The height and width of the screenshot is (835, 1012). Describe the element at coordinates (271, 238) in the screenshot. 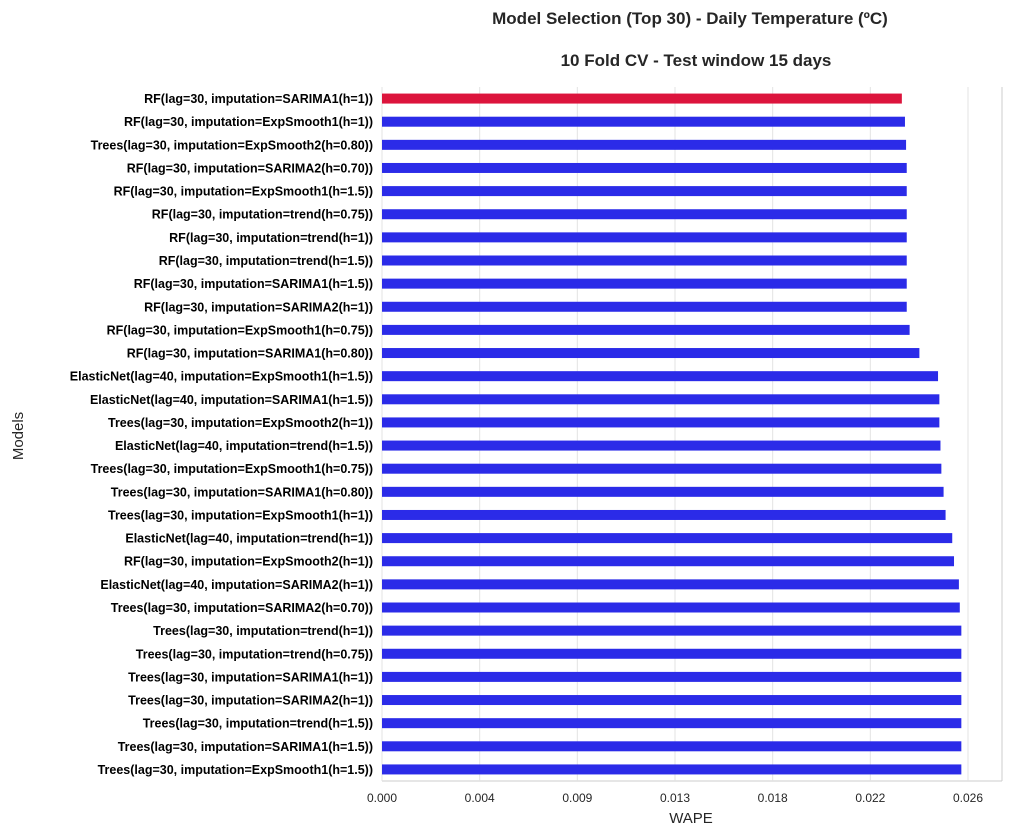

I see `category-label: RF(lag=30, imputation=trend(h=1))` at that location.